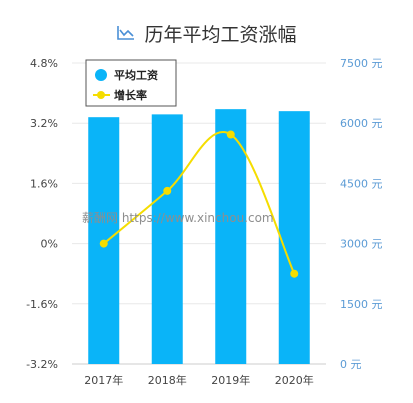  Describe the element at coordinates (44, 63) in the screenshot. I see `y-left-tick-label: 4.8%` at that location.